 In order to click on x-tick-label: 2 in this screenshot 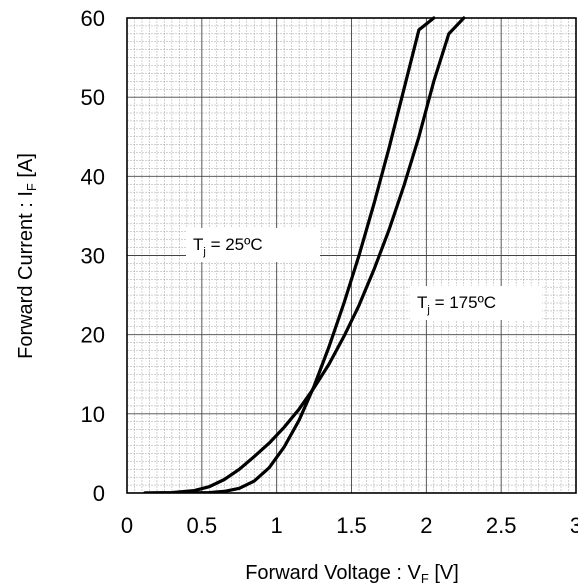, I will do `click(426, 525)`.